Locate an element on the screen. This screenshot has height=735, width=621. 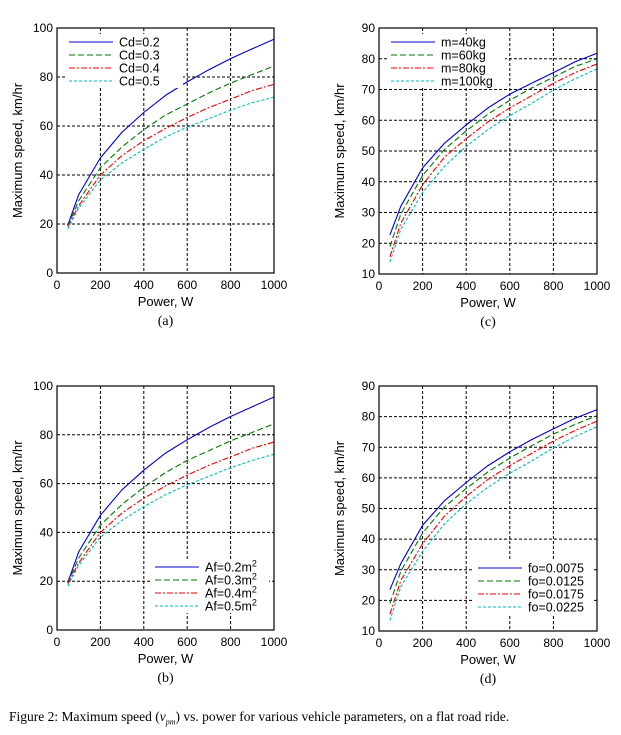
caption-var-sub: pm is located at coordinates (170, 722).